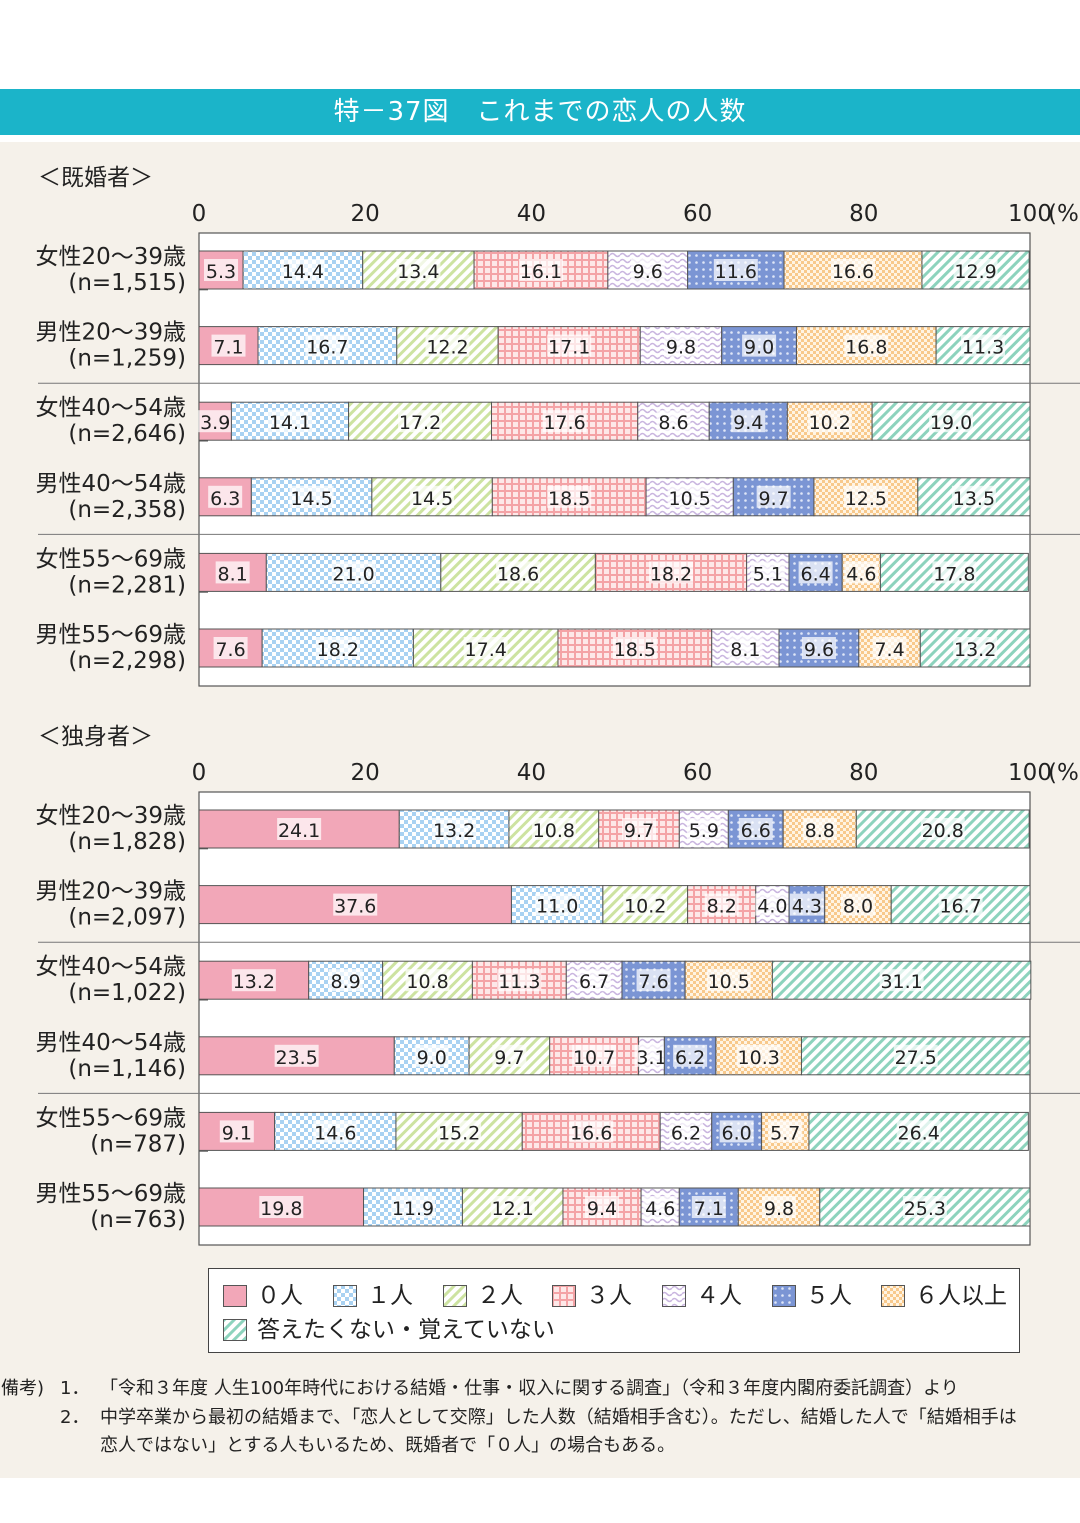 Image resolution: width=1080 pixels, height=1523 pixels. What do you see at coordinates (594, 1058) in the screenshot?
I see `data-label: 10.7` at bounding box center [594, 1058].